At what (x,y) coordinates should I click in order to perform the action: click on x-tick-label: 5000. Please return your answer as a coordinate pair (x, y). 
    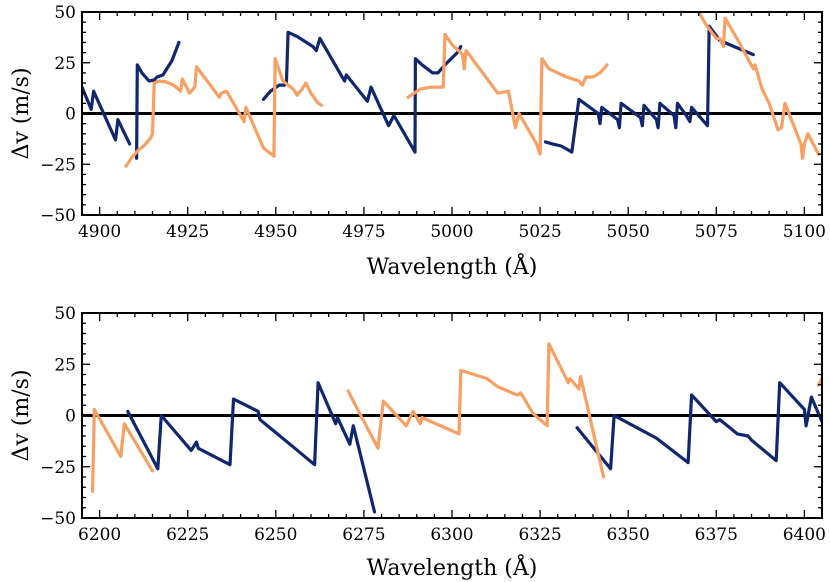
    Looking at the image, I should click on (451, 232).